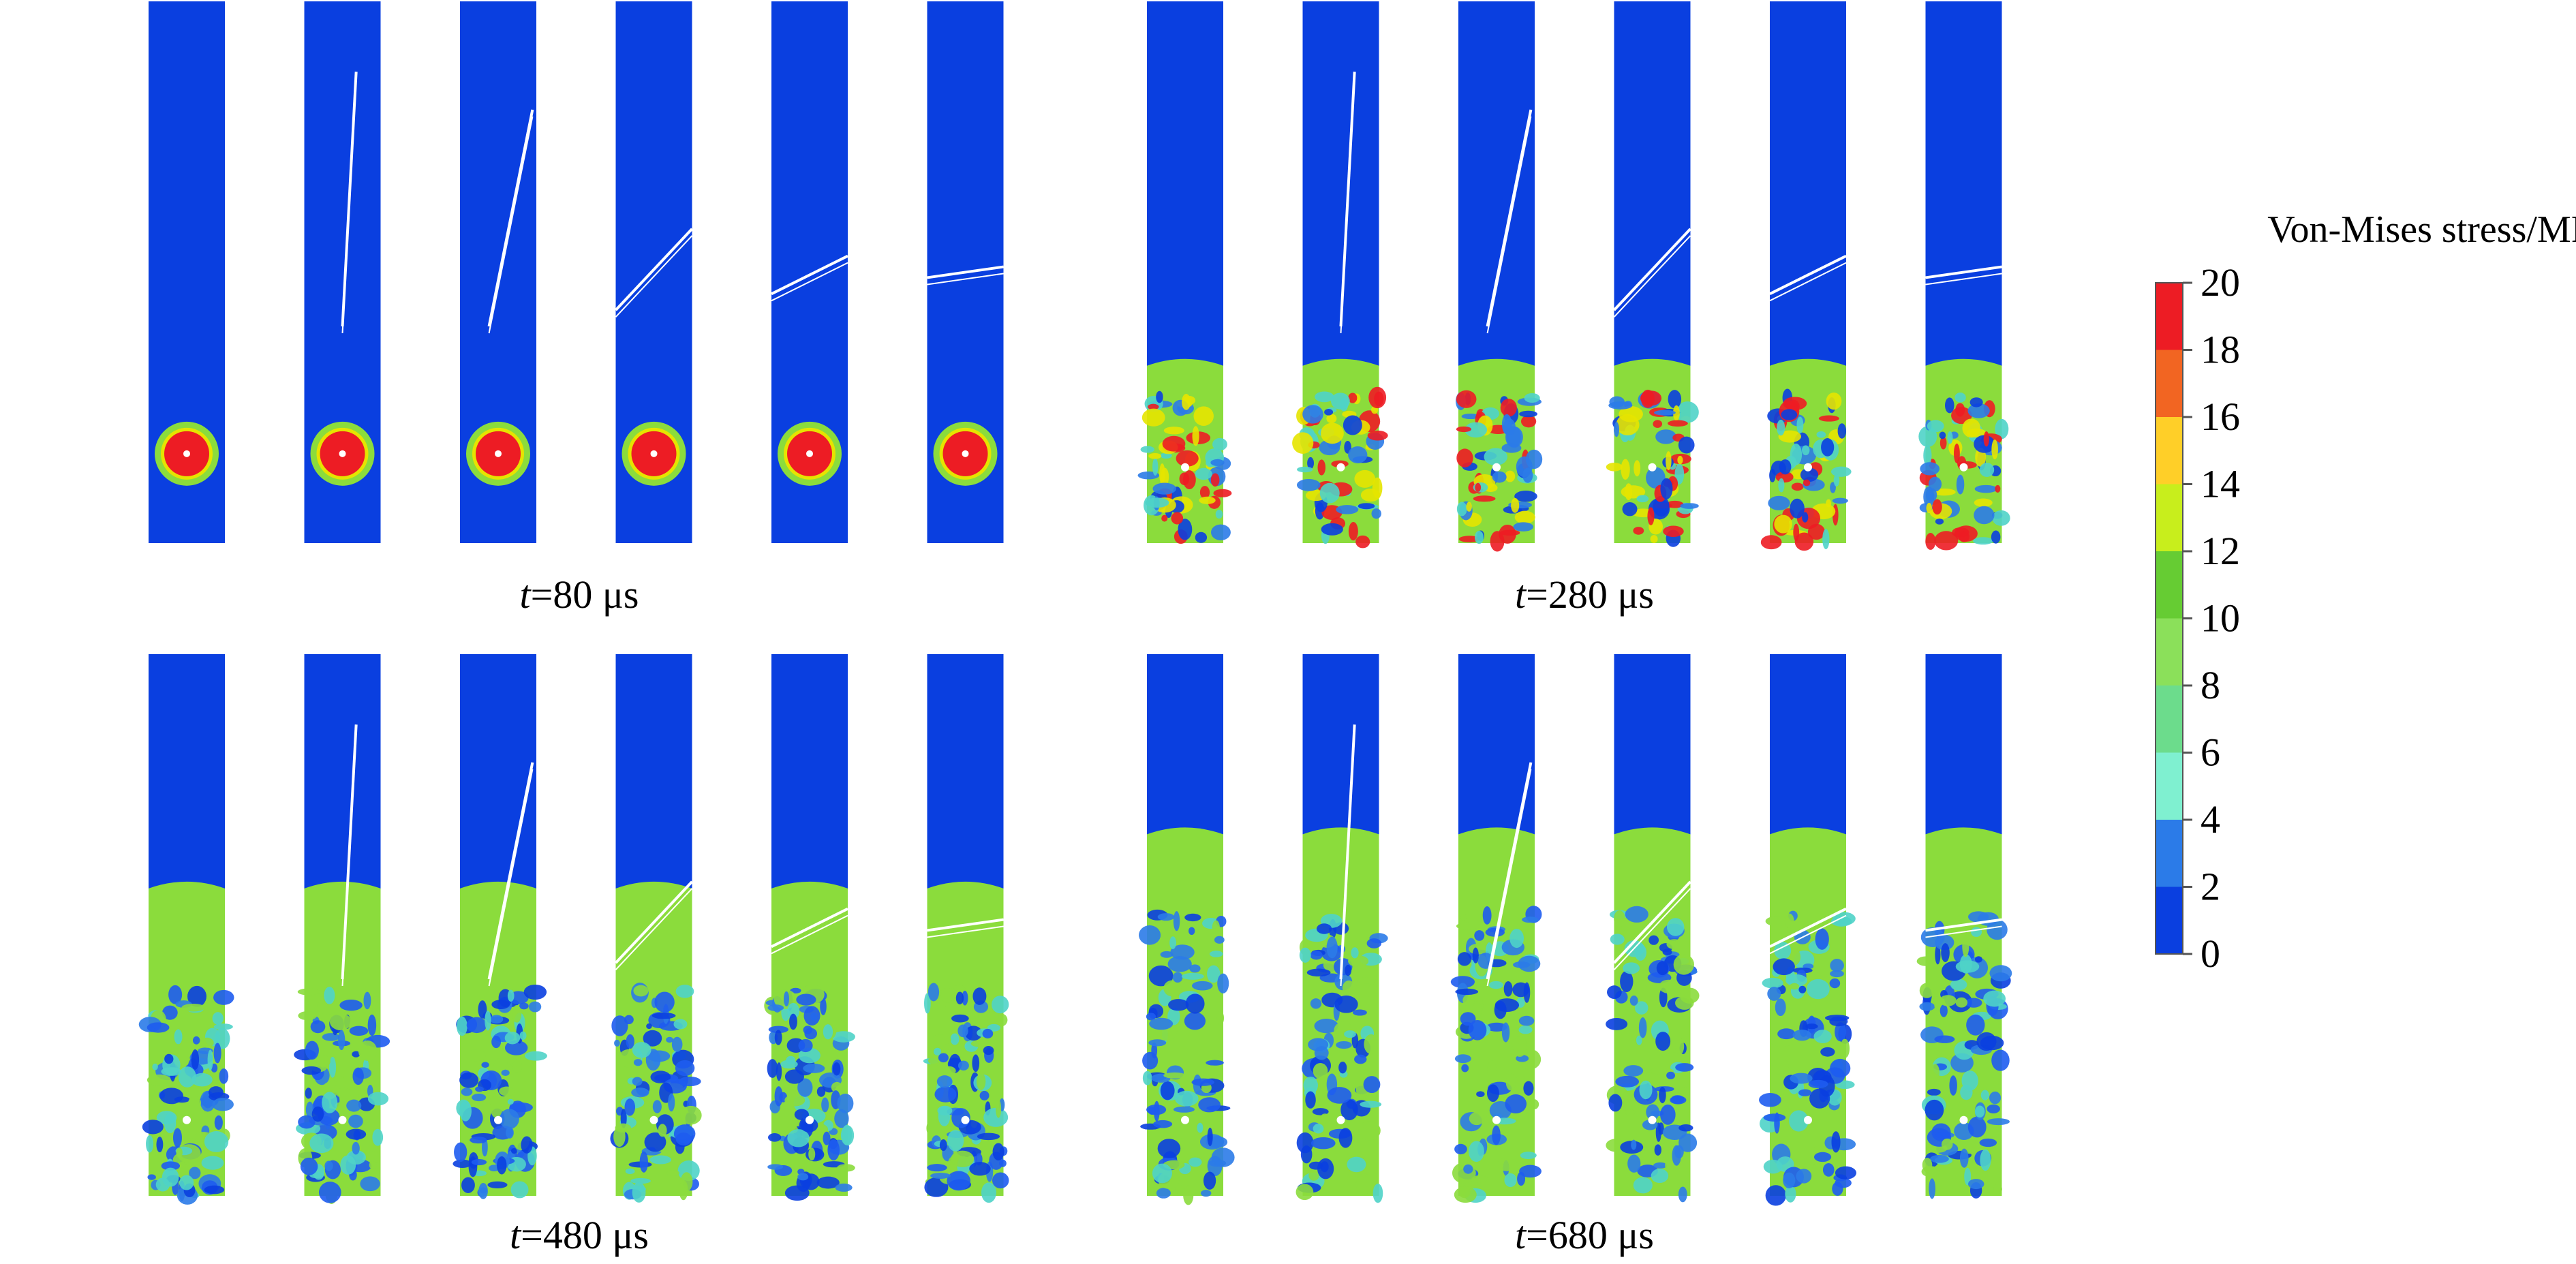  Describe the element at coordinates (2210, 685) in the screenshot. I see `colorbar-tick-label: 8` at that location.